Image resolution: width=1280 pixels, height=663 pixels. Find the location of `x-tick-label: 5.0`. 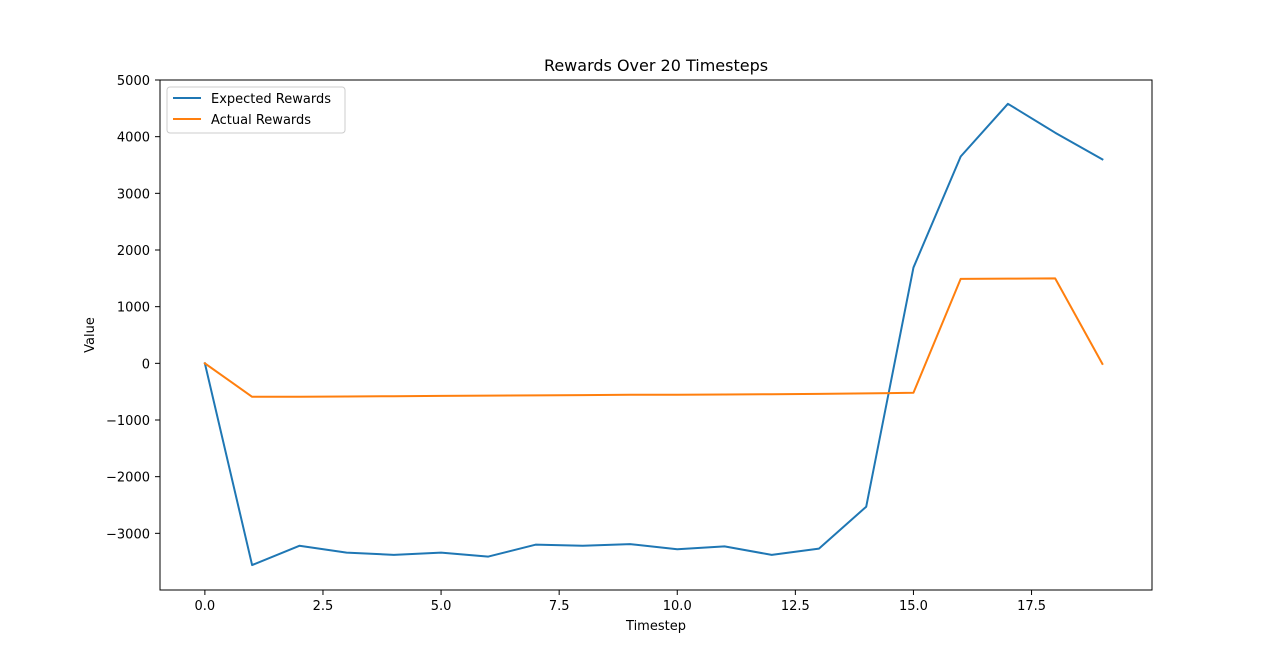

x-tick-label: 5.0 is located at coordinates (441, 606).